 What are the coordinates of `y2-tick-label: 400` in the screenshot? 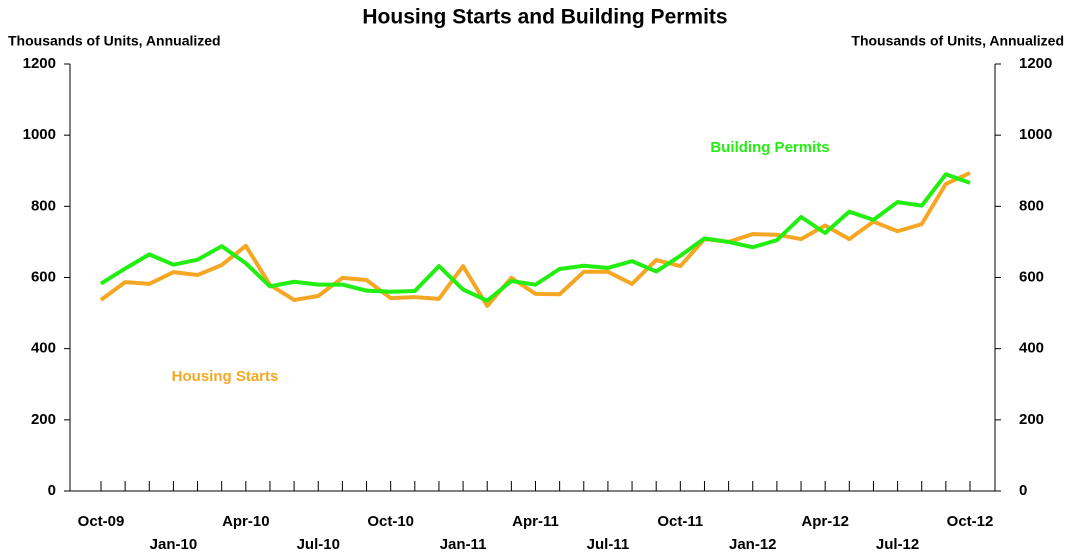 It's located at (1031, 348).